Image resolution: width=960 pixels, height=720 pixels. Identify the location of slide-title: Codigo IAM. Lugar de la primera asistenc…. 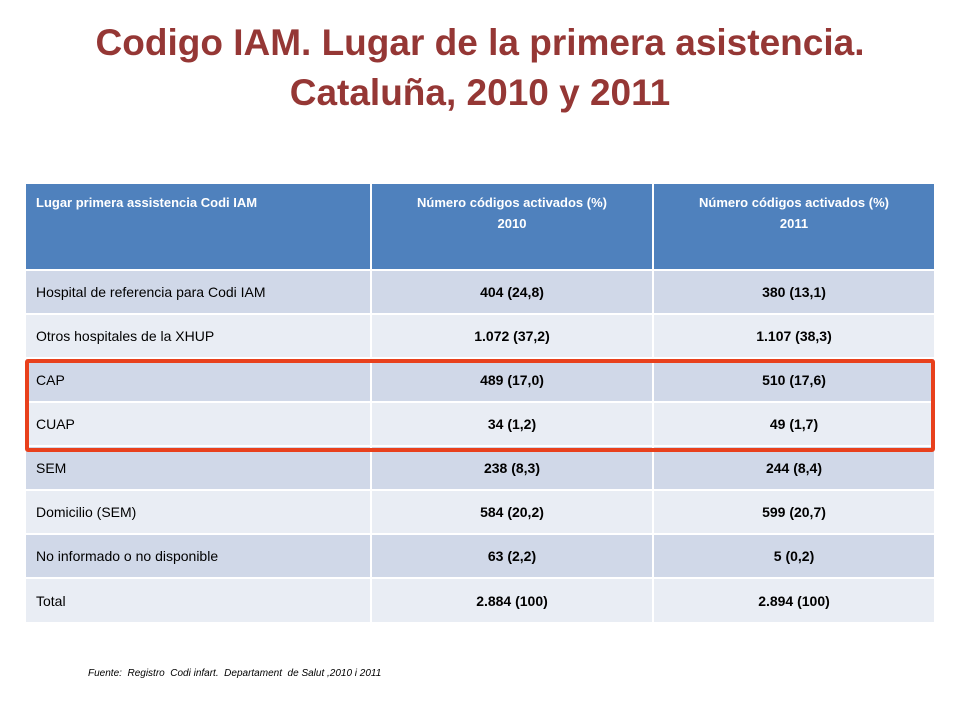
(480, 68).